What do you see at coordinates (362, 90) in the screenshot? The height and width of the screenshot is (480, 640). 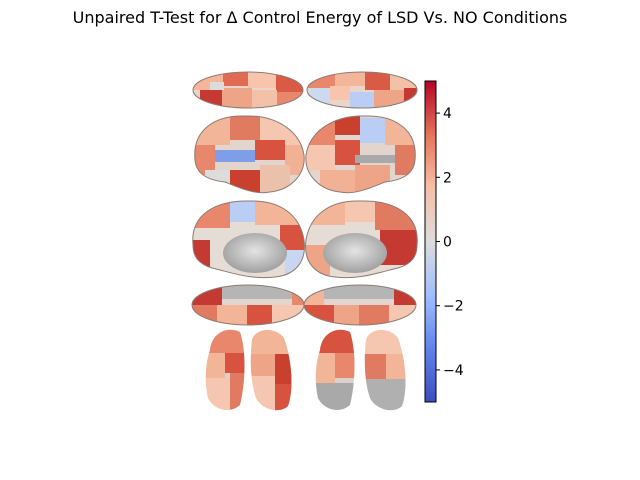 I see `superior-right-hemisphere` at bounding box center [362, 90].